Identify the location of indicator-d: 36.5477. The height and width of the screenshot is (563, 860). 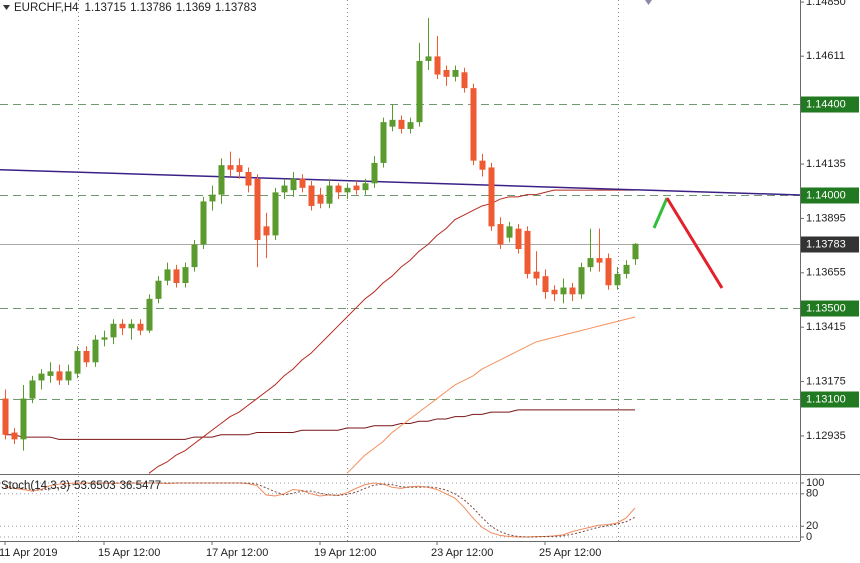
(141, 486).